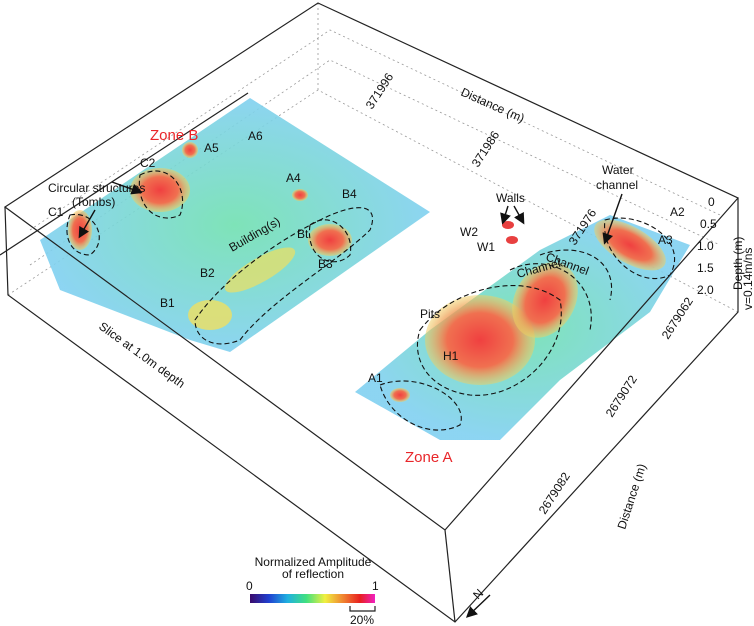 The height and width of the screenshot is (626, 754). What do you see at coordinates (705, 246) in the screenshot?
I see `depth-tick-label: 1.0` at bounding box center [705, 246].